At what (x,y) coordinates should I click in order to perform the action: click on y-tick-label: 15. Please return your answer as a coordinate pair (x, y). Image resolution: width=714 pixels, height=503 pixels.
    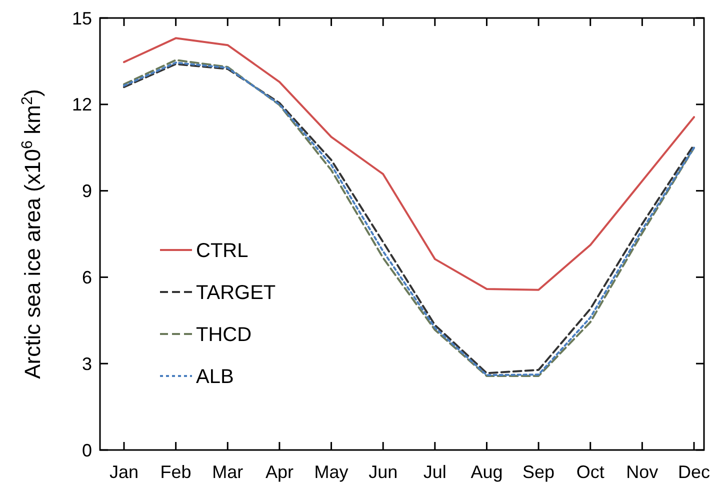
    Looking at the image, I should click on (82, 18).